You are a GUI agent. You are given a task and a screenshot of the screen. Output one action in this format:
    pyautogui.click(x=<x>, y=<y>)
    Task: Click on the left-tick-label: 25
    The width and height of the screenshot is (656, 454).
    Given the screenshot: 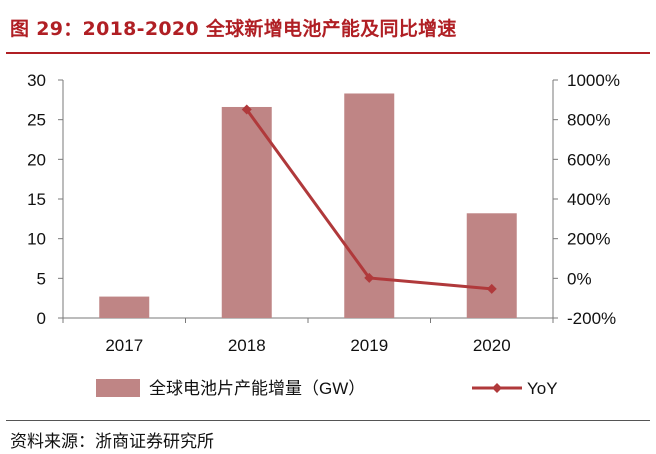 What is the action you would take?
    pyautogui.click(x=36, y=120)
    